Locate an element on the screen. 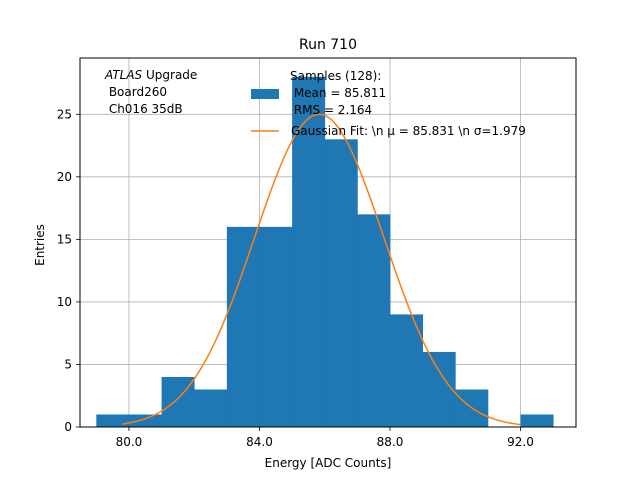 The width and height of the screenshot is (640, 480). legend-samples-line: Samples (128): is located at coordinates (335, 76).